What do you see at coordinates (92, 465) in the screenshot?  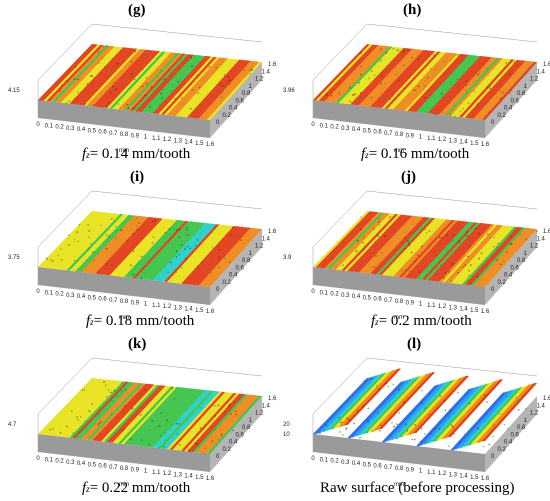 I see `x-tick-label: 0.5` at bounding box center [92, 465].